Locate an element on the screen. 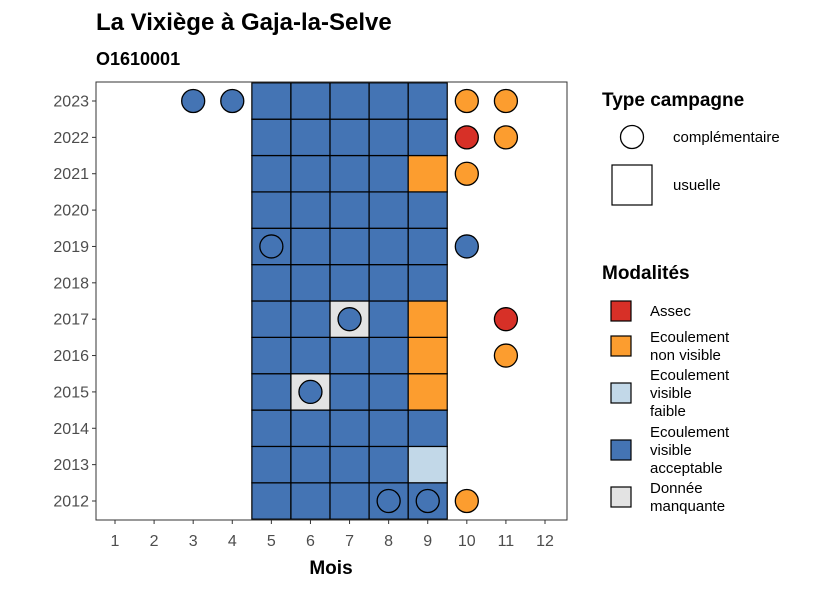 The width and height of the screenshot is (826, 590). x-tick-11: 11 is located at coordinates (506, 541).